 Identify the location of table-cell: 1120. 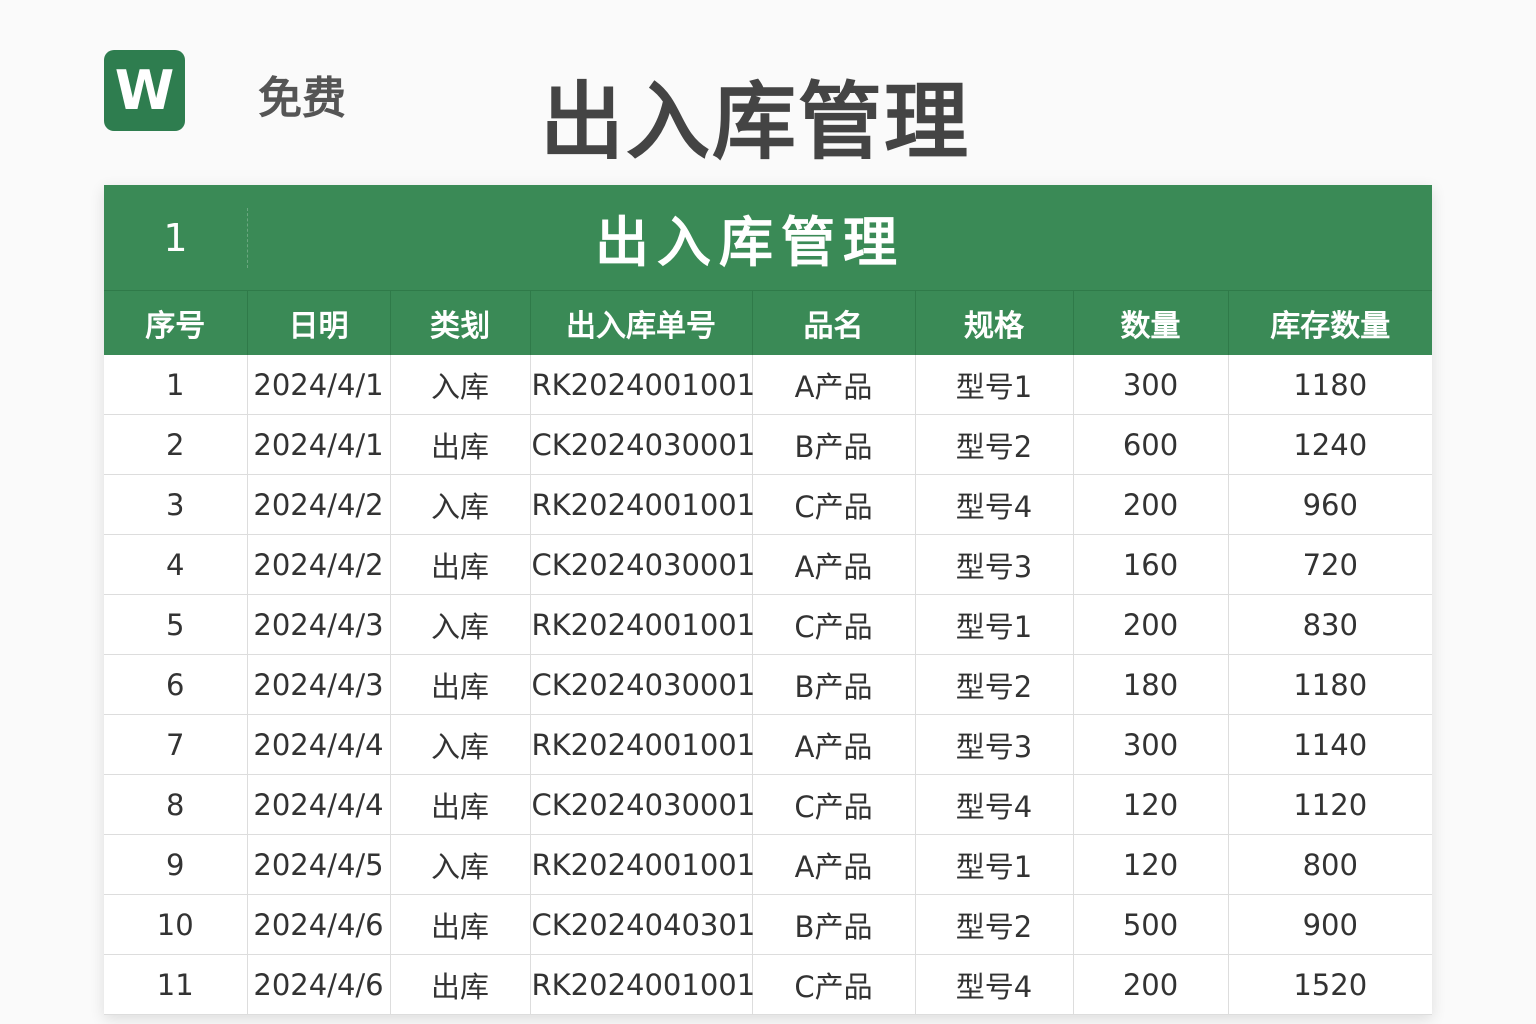
(1329, 804).